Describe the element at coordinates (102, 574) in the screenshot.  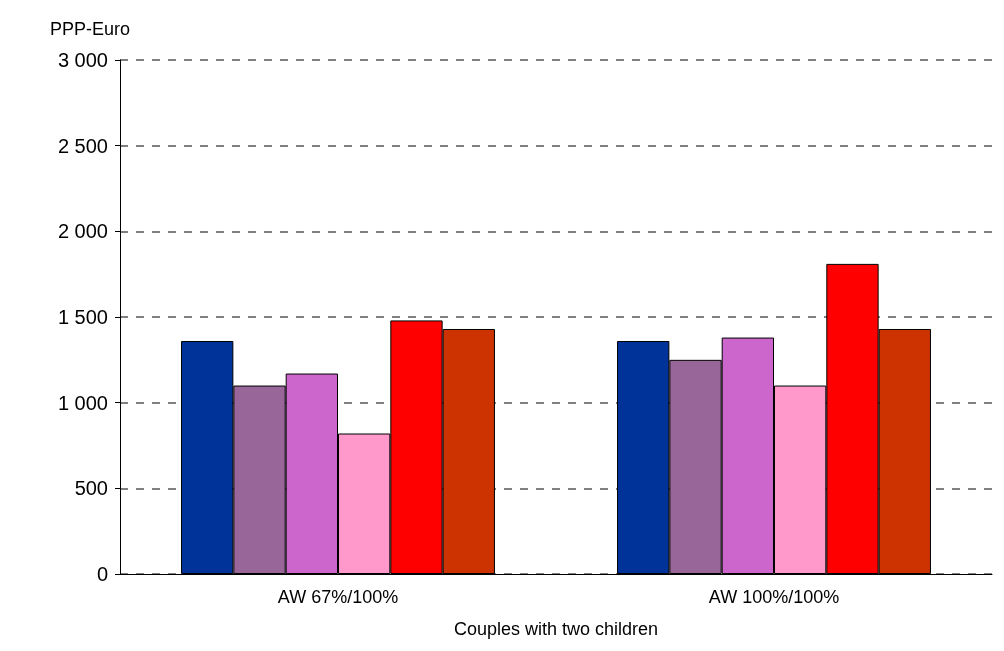
I see `y-tick-label: 0` at that location.